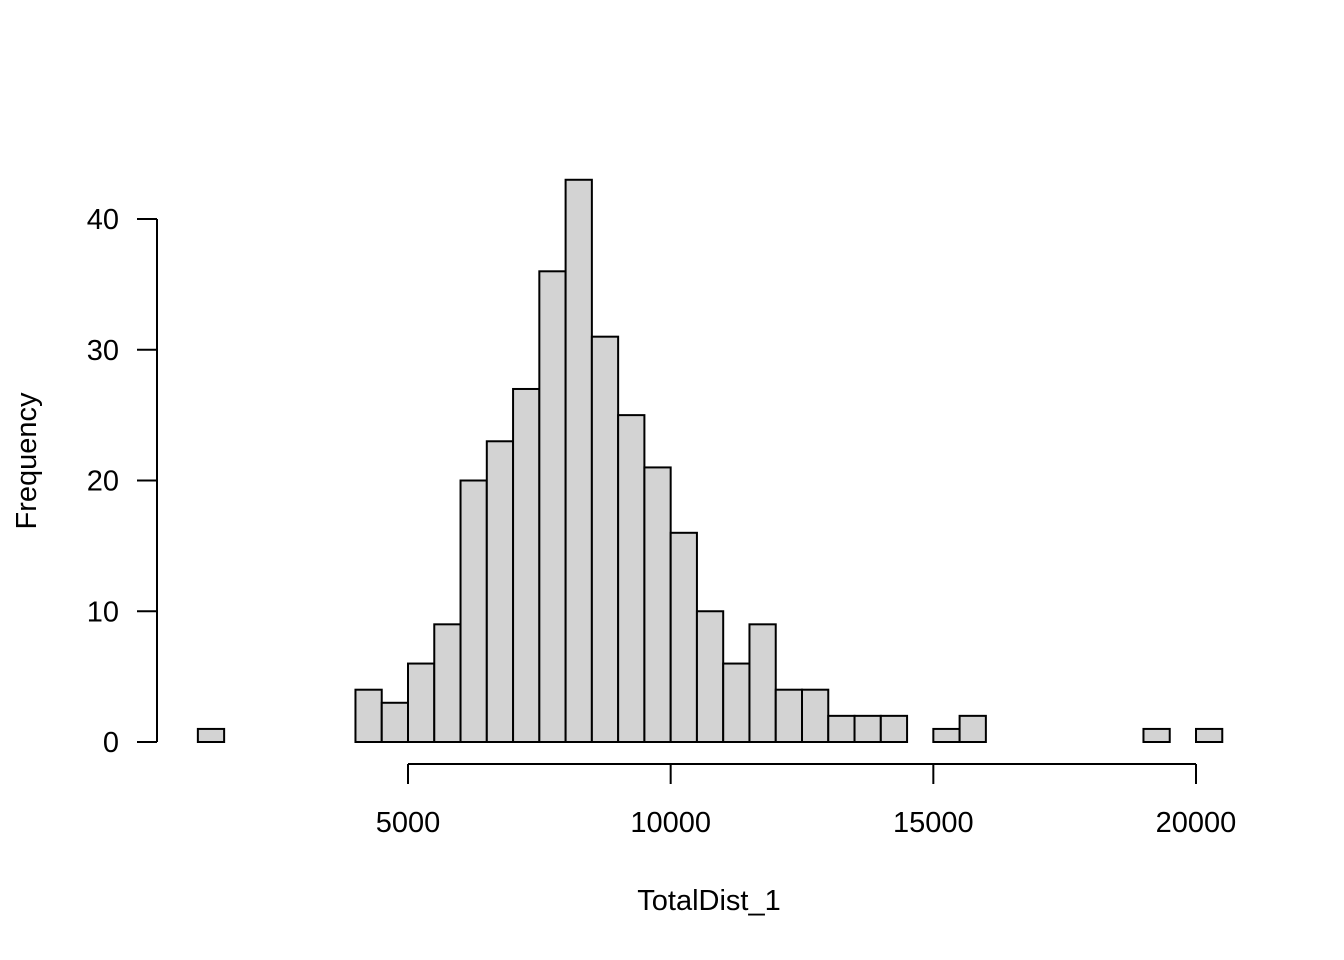 The width and height of the screenshot is (1344, 960). I want to click on x-axis: 5000 10000 15000 20000, so click(806, 801).